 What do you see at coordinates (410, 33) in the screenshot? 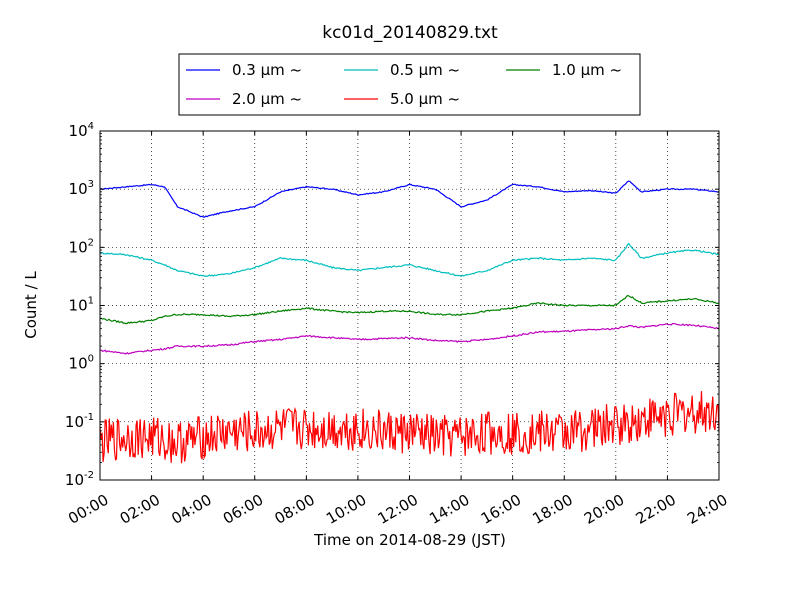
I see `chart-title: kc01d_20140829.txt` at bounding box center [410, 33].